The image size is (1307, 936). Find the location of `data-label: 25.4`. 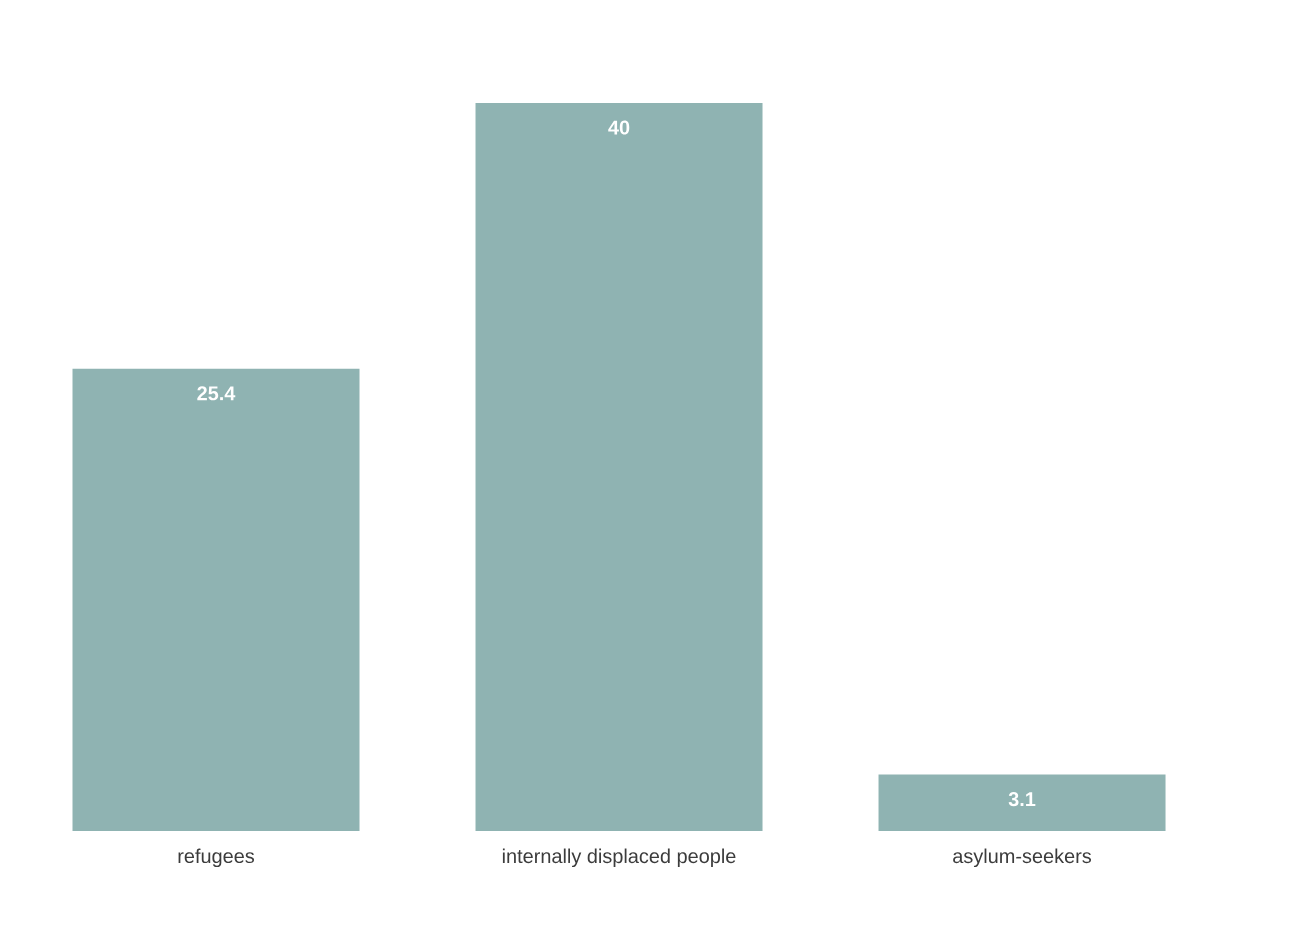

data-label: 25.4 is located at coordinates (216, 393).